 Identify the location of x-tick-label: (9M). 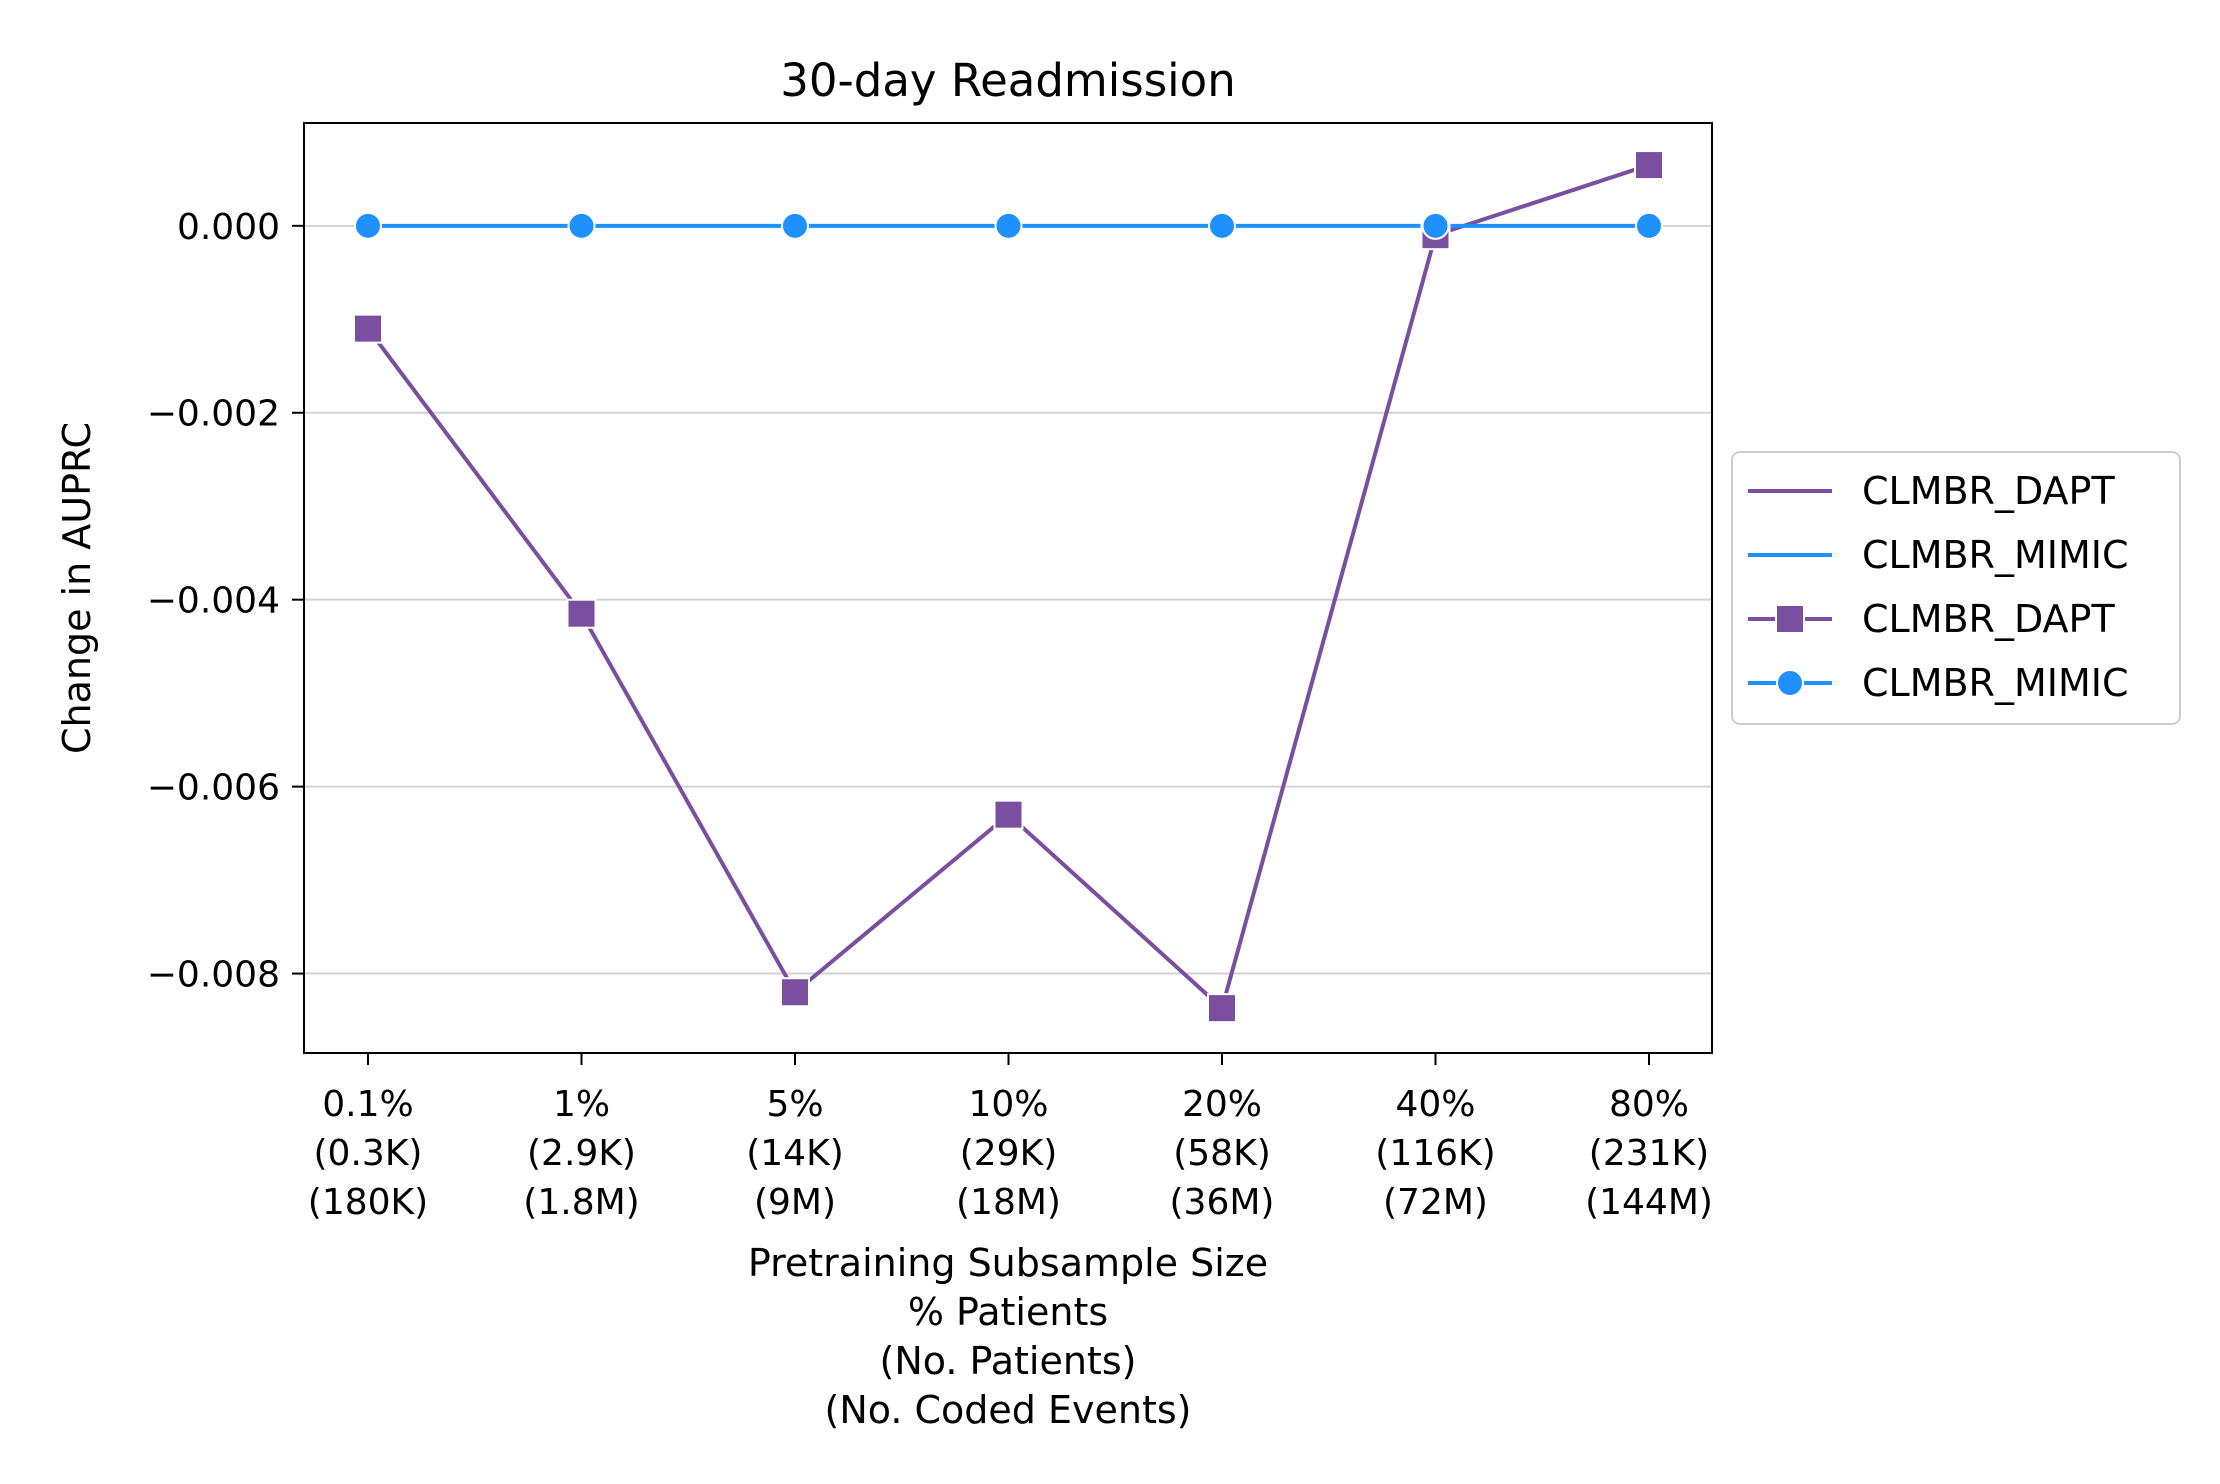
(795, 1202).